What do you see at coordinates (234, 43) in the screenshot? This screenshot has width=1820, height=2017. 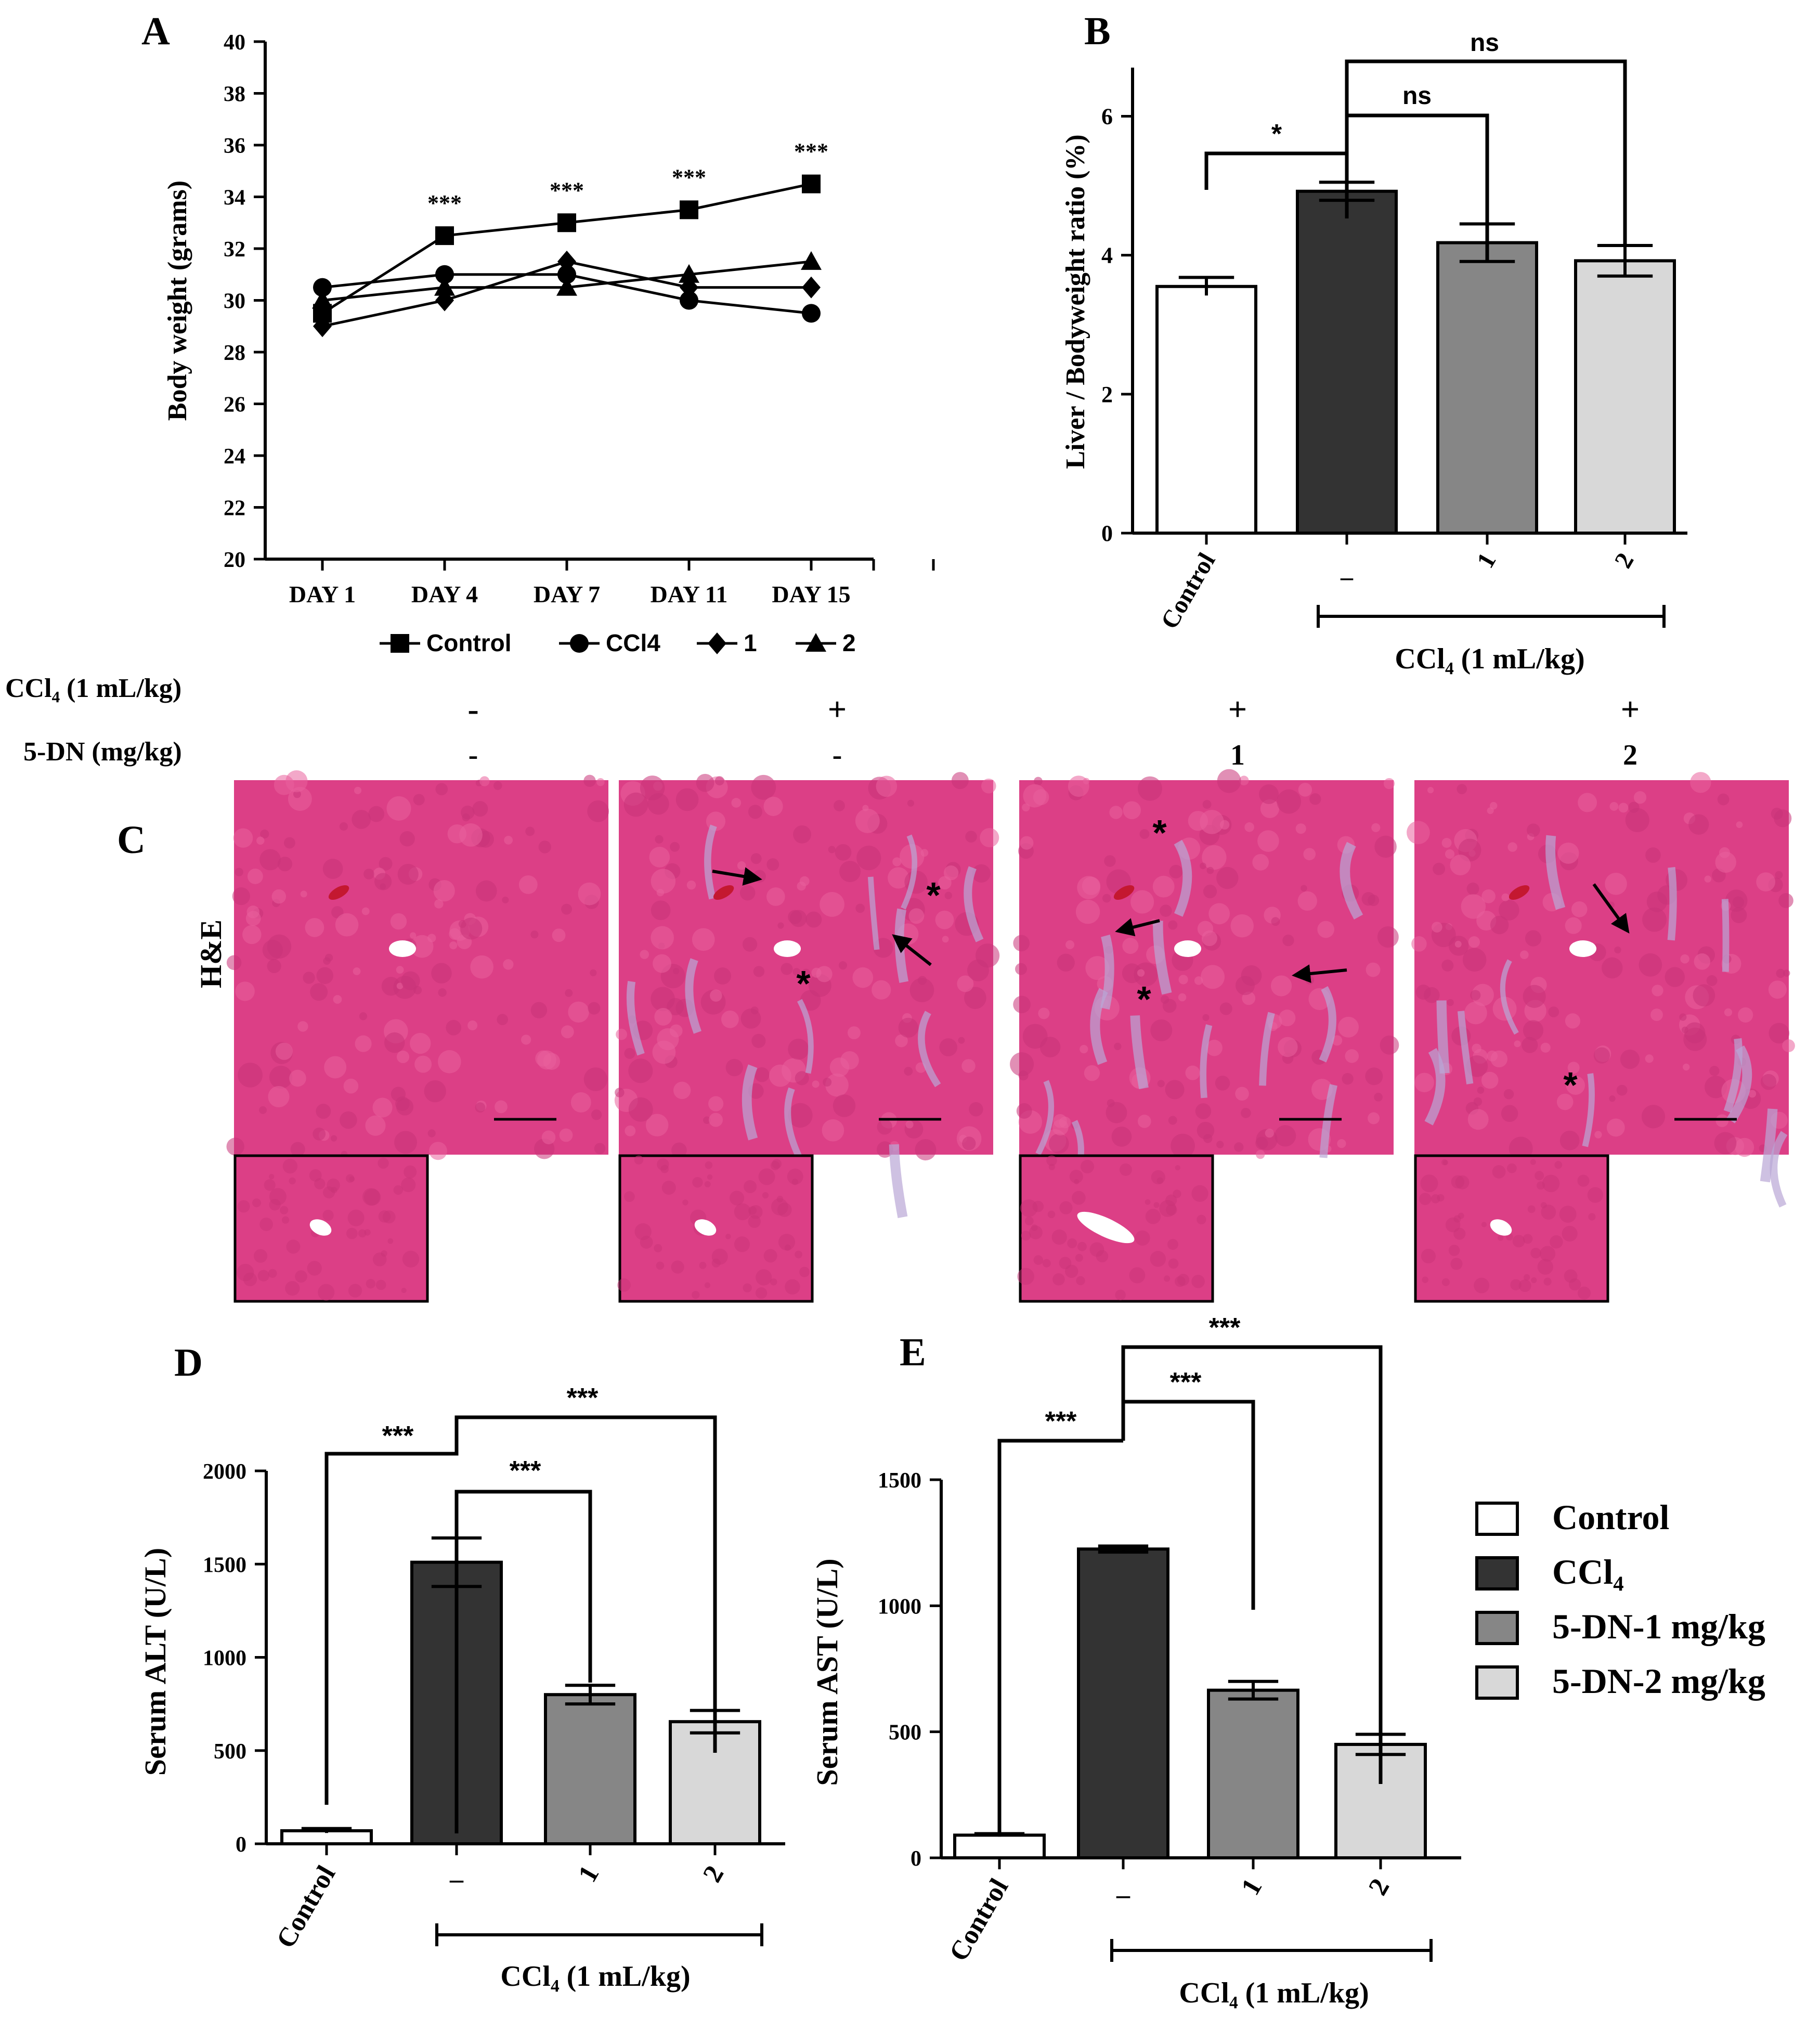 I see `y-tick-label: 40` at bounding box center [234, 43].